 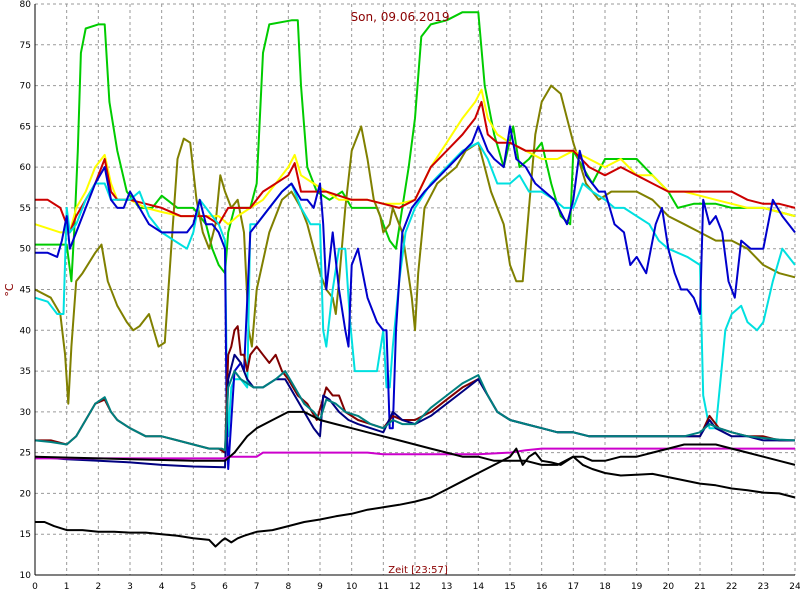 What do you see at coordinates (731, 587) in the screenshot?
I see `x-tick-label: 22` at bounding box center [731, 587].